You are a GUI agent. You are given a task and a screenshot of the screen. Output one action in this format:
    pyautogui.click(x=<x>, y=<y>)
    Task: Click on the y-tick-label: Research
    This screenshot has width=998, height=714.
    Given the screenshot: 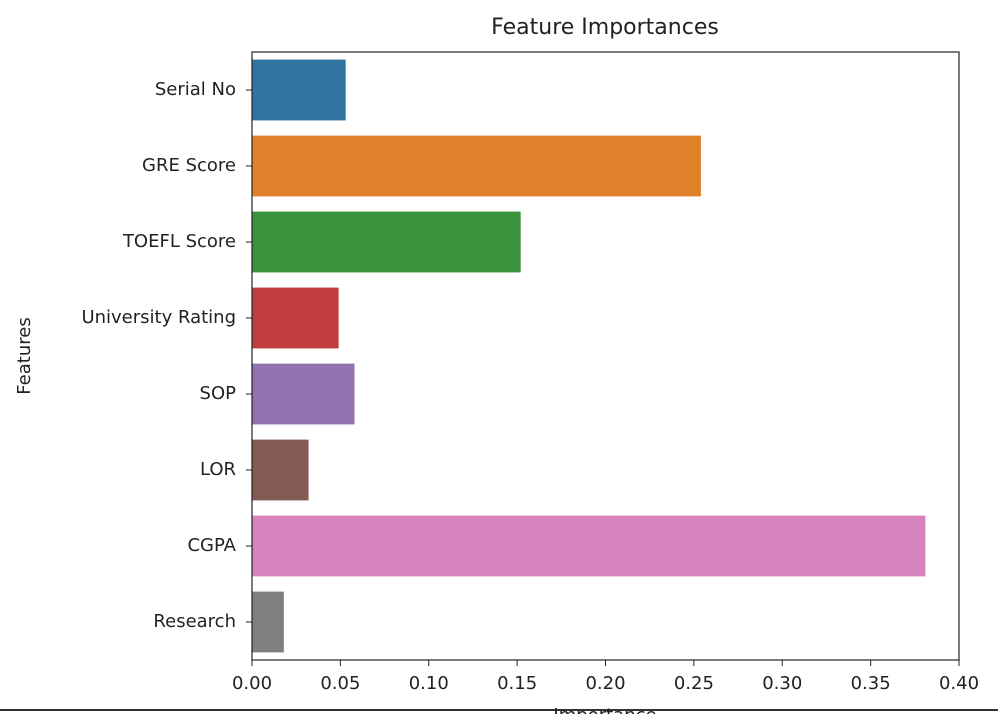 What is the action you would take?
    pyautogui.click(x=194, y=621)
    